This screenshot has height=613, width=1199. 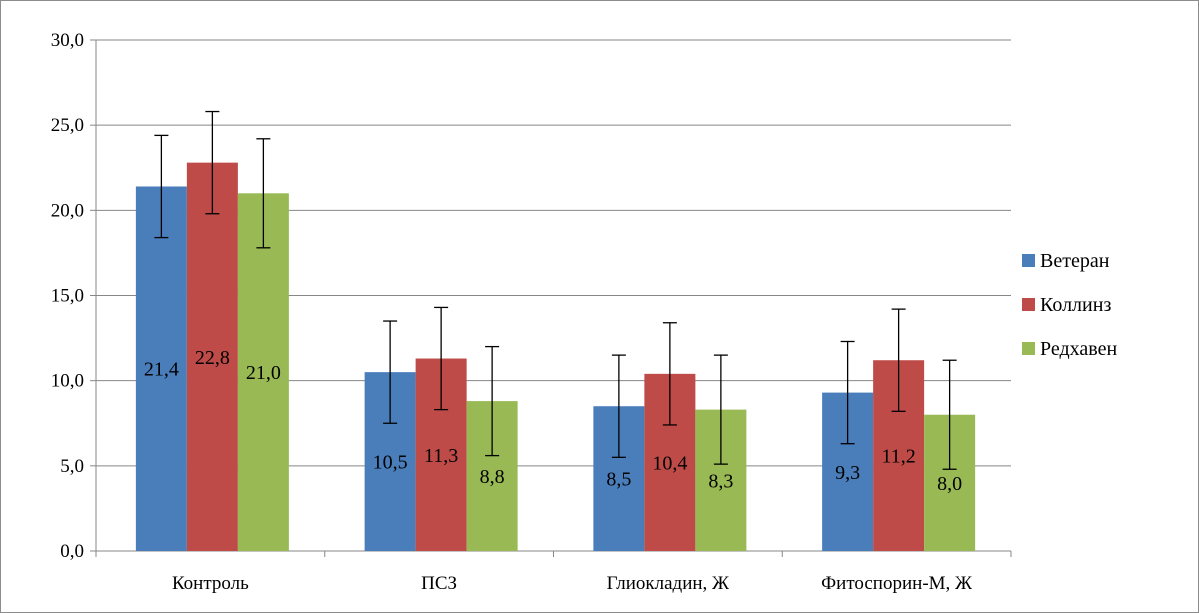 What do you see at coordinates (72, 466) in the screenshot?
I see `y-tick-label: 5,0` at bounding box center [72, 466].